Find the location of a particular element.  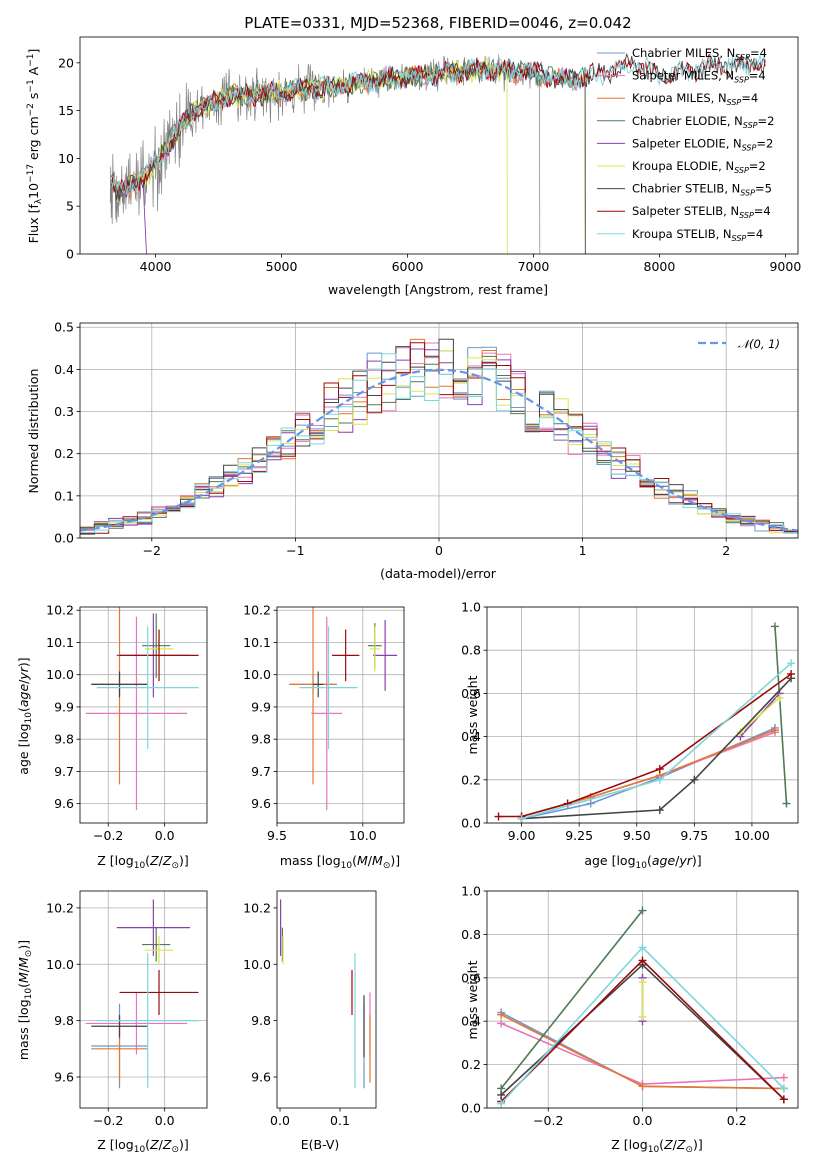

kroupa-elodie-series is located at coordinates (760, 715).